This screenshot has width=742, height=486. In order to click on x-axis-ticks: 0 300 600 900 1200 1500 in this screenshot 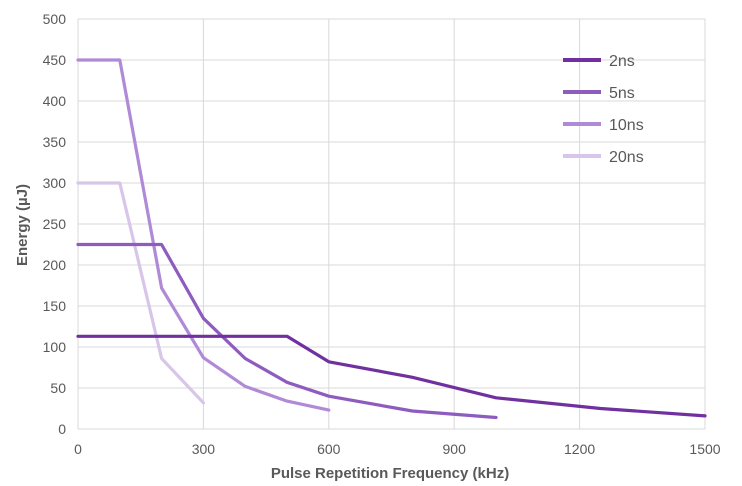, I will do `click(397, 449)`.